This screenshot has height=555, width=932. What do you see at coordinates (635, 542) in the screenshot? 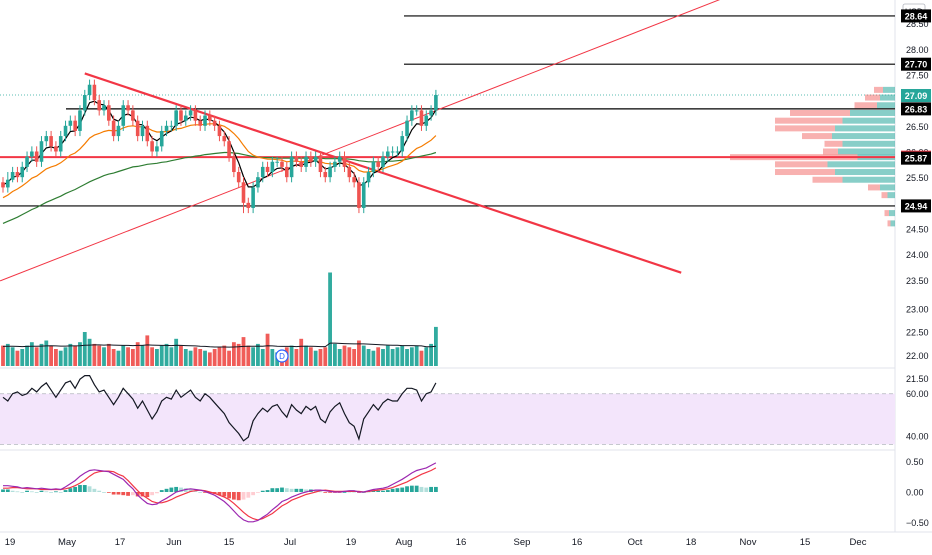
I see `time-tick-label: Oct` at bounding box center [635, 542].